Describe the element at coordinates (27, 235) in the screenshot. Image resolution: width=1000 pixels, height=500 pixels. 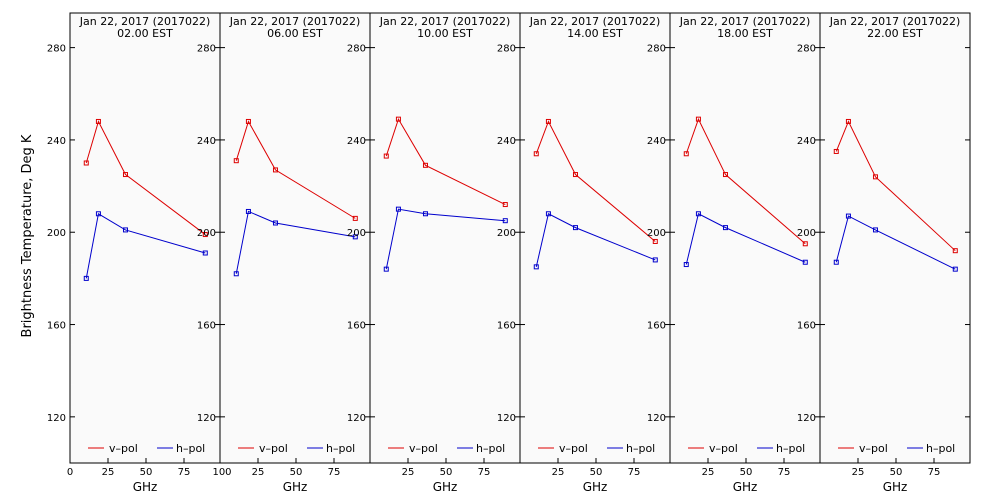
I see `y-axis-label: Brightness Temperature, Deg K` at that location.